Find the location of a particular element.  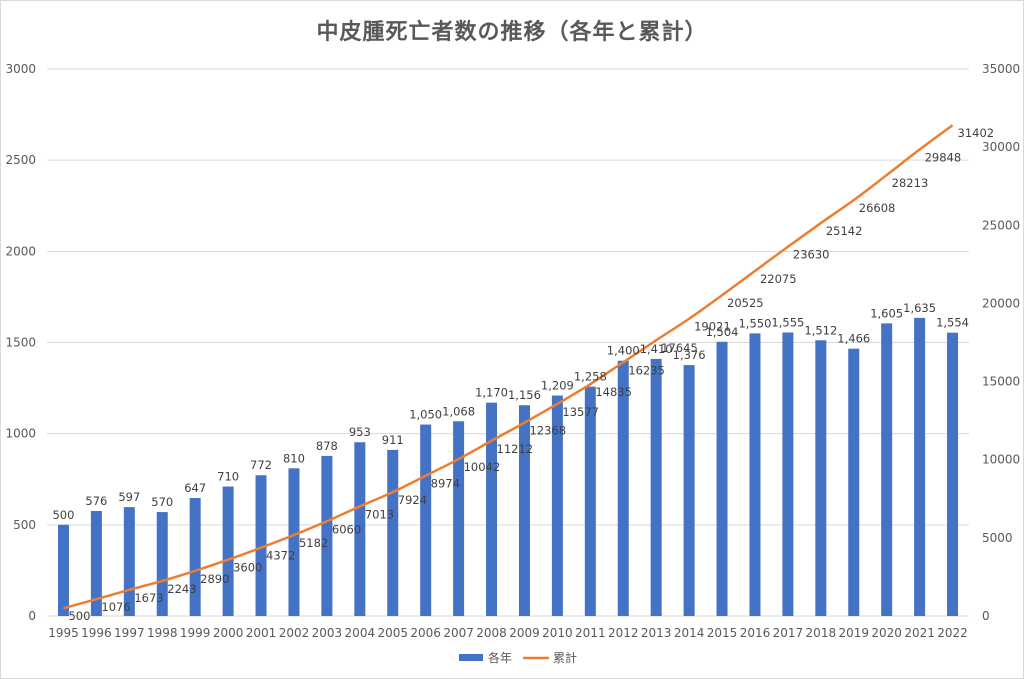

x-tick-label: 1999 is located at coordinates (195, 633).